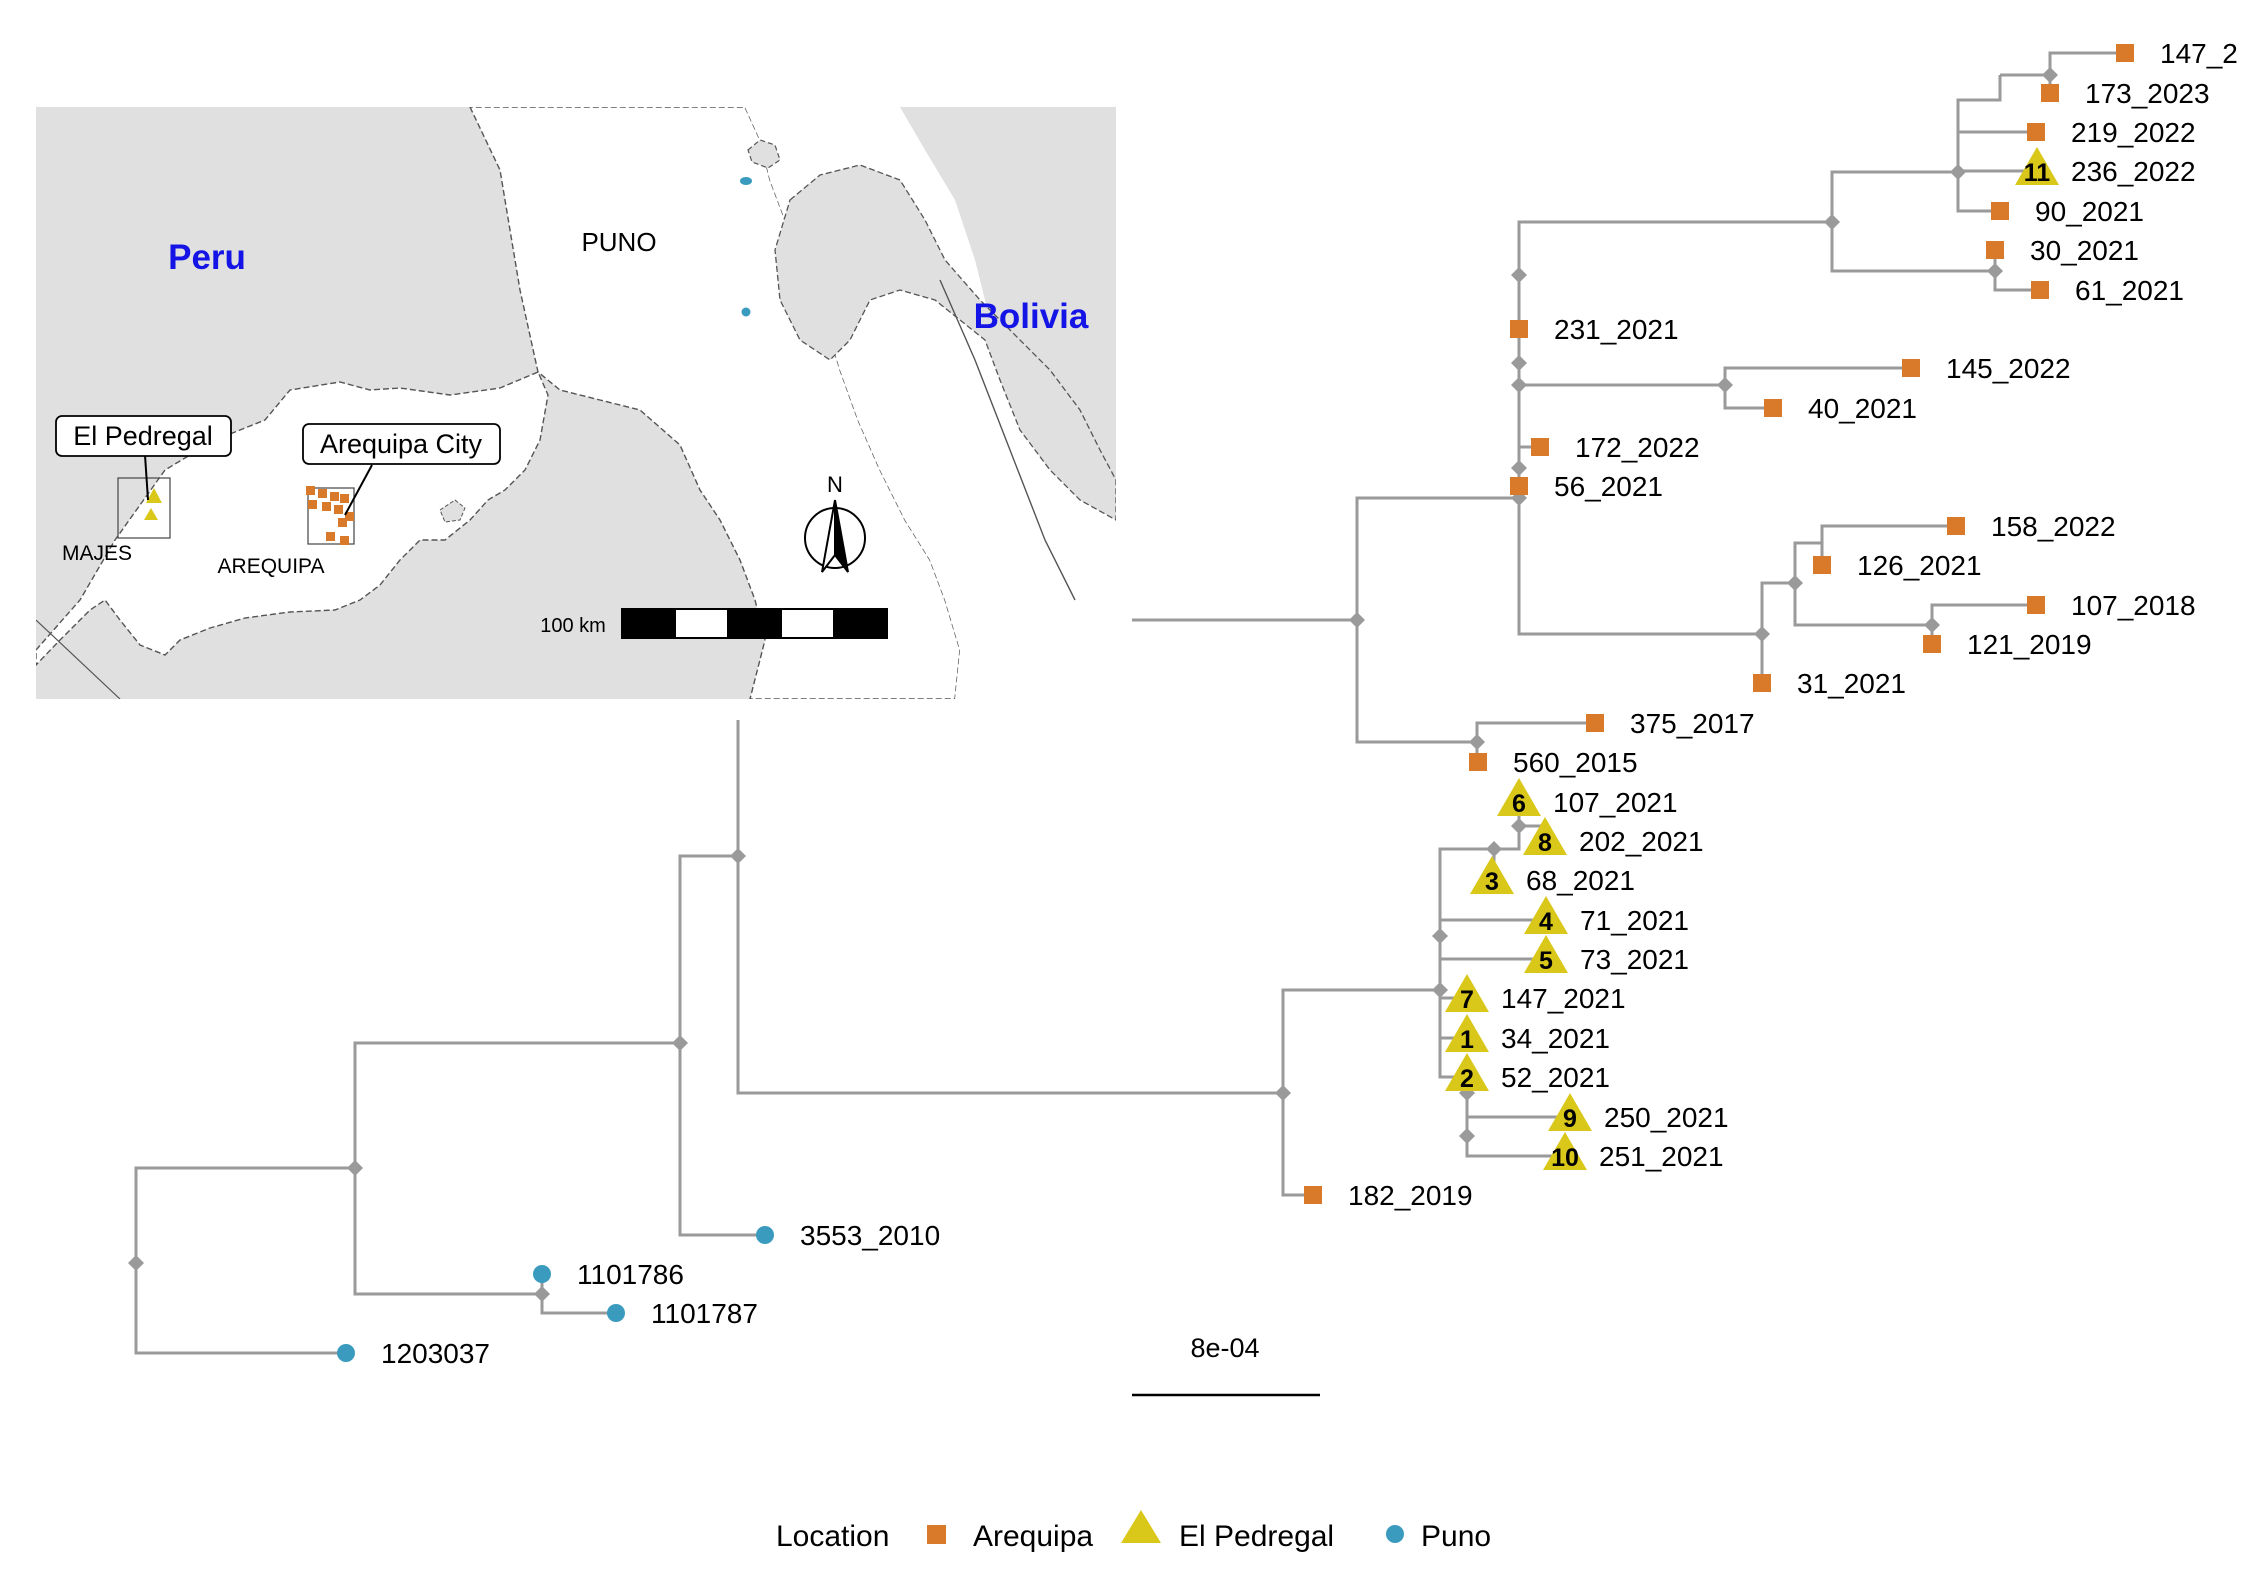  I want to click on tree-tip: 2 52_2021, so click(1527, 1073).